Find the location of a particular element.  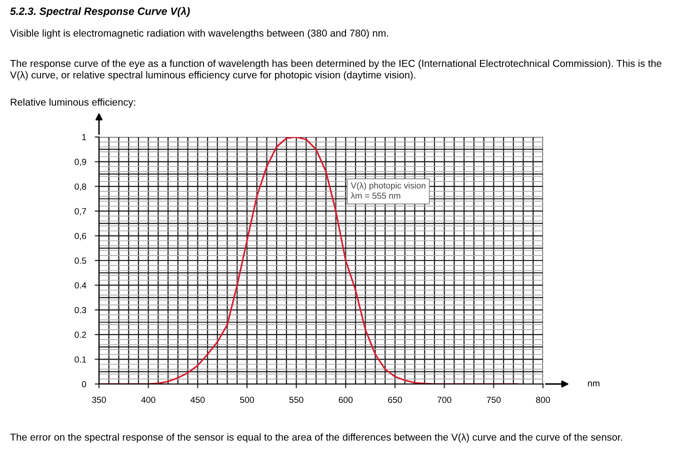

x-tick-label: 750 is located at coordinates (493, 399).